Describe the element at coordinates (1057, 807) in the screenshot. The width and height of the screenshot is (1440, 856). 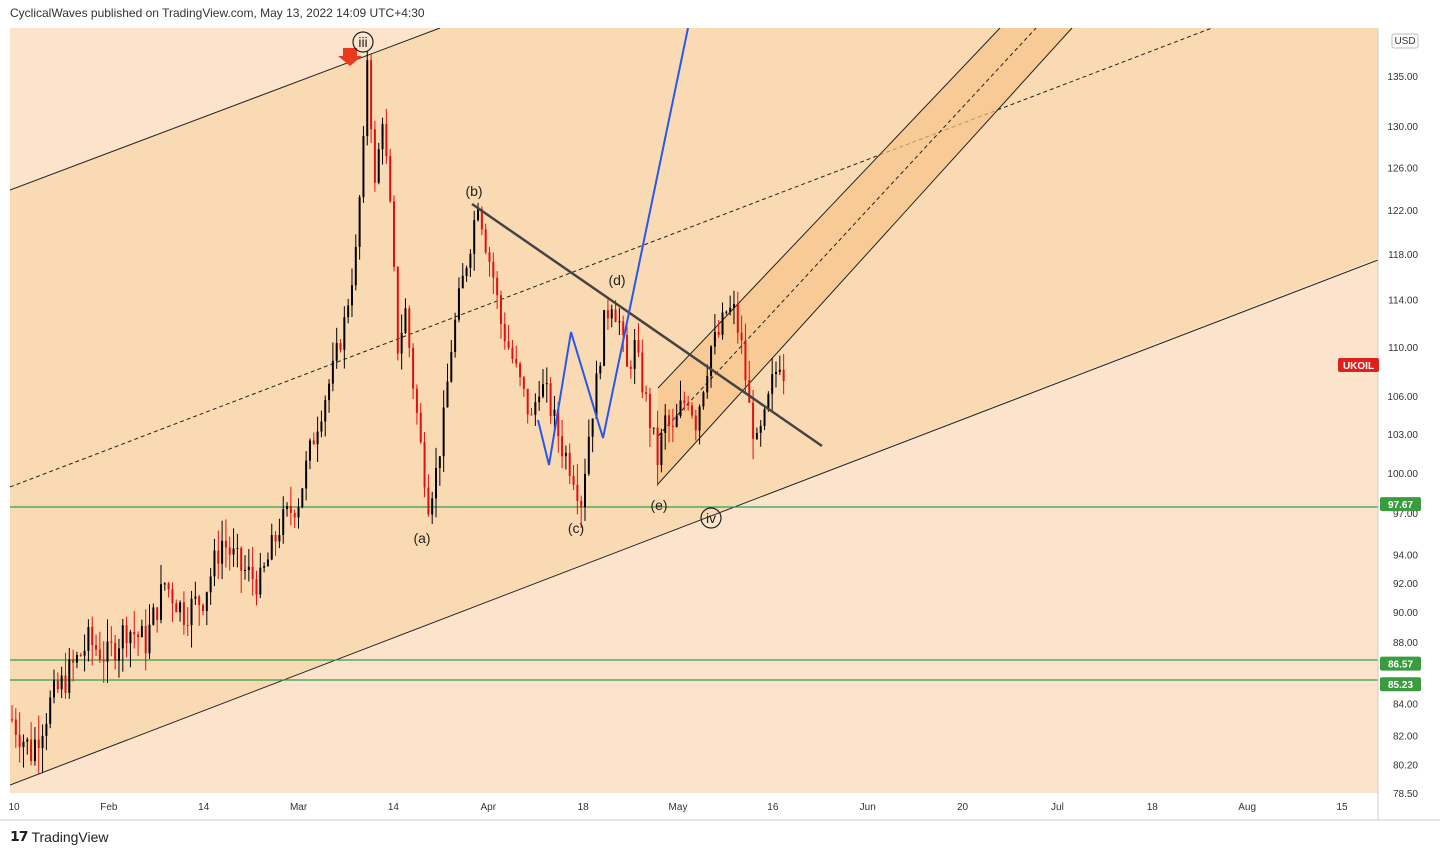
I see `time-tick-label: Jul` at that location.